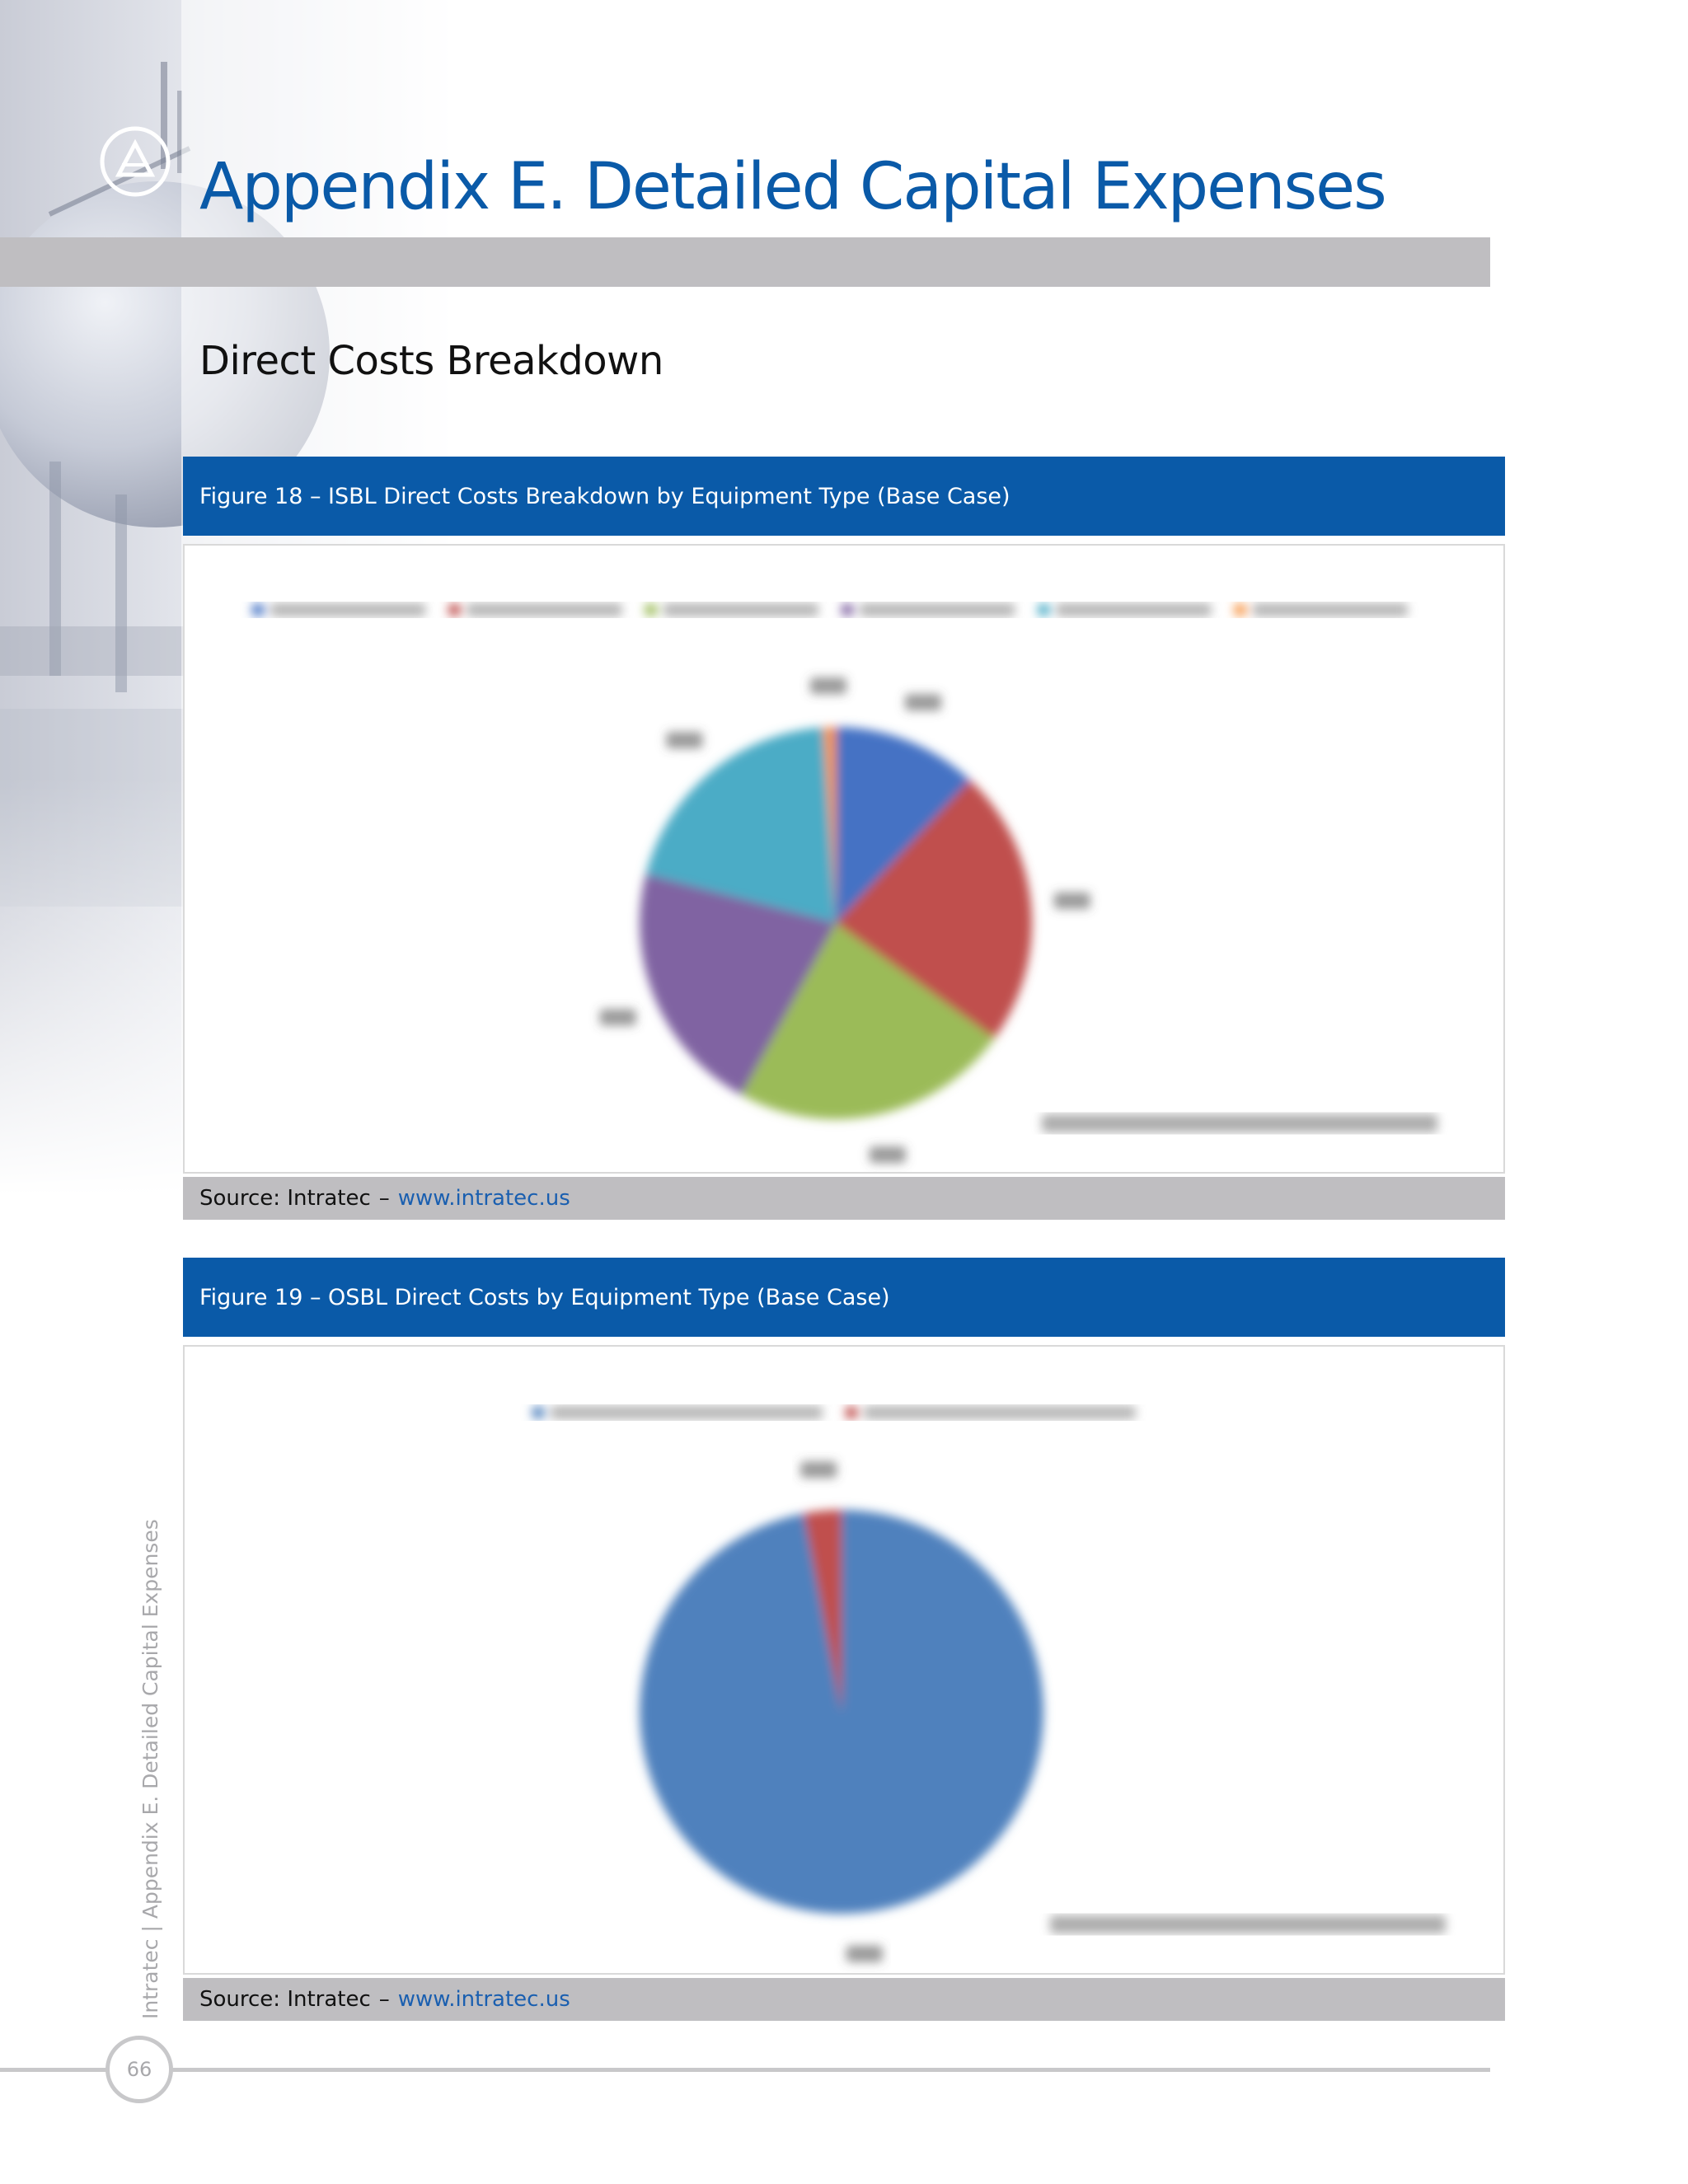  I want to click on intratec-logo, so click(135, 161).